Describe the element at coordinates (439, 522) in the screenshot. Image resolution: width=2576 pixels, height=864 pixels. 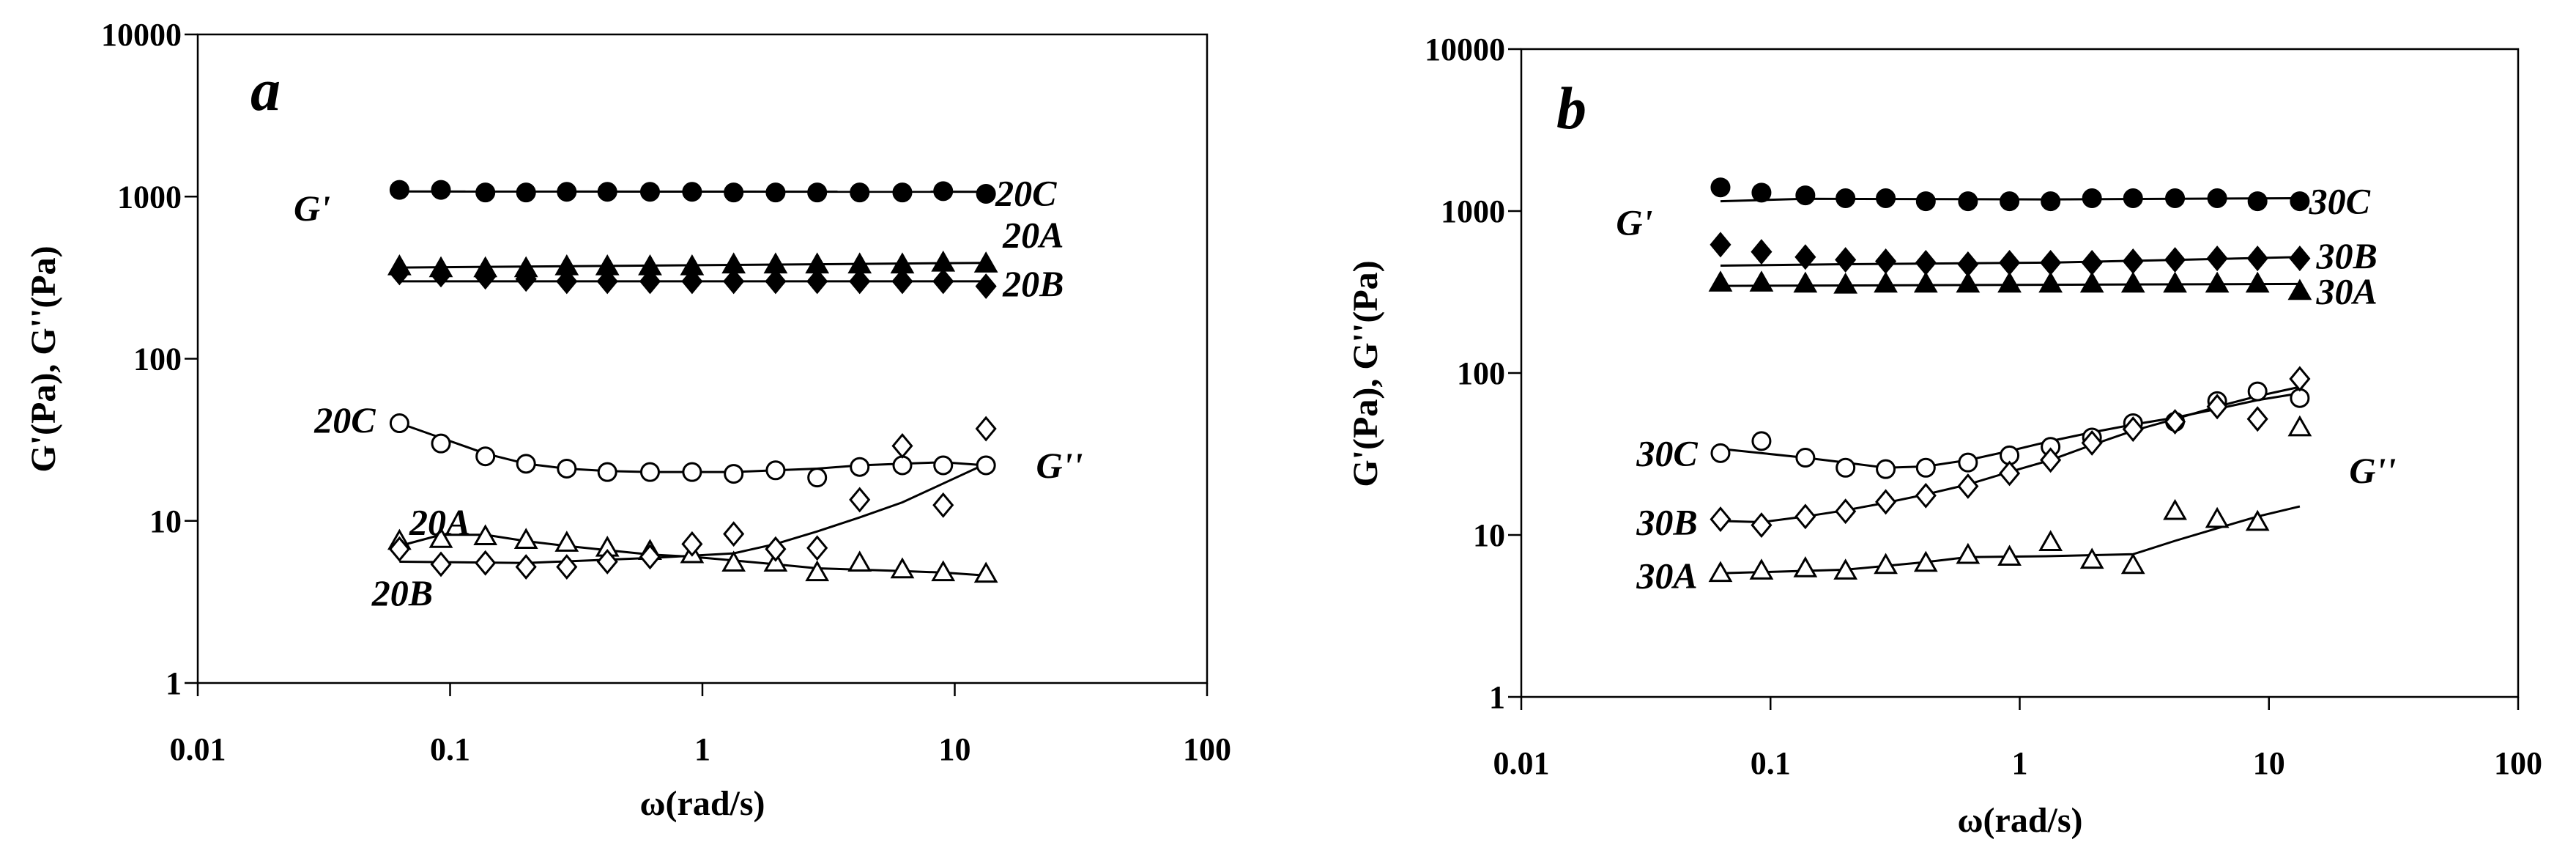
I see `annotation-label: 20A` at that location.